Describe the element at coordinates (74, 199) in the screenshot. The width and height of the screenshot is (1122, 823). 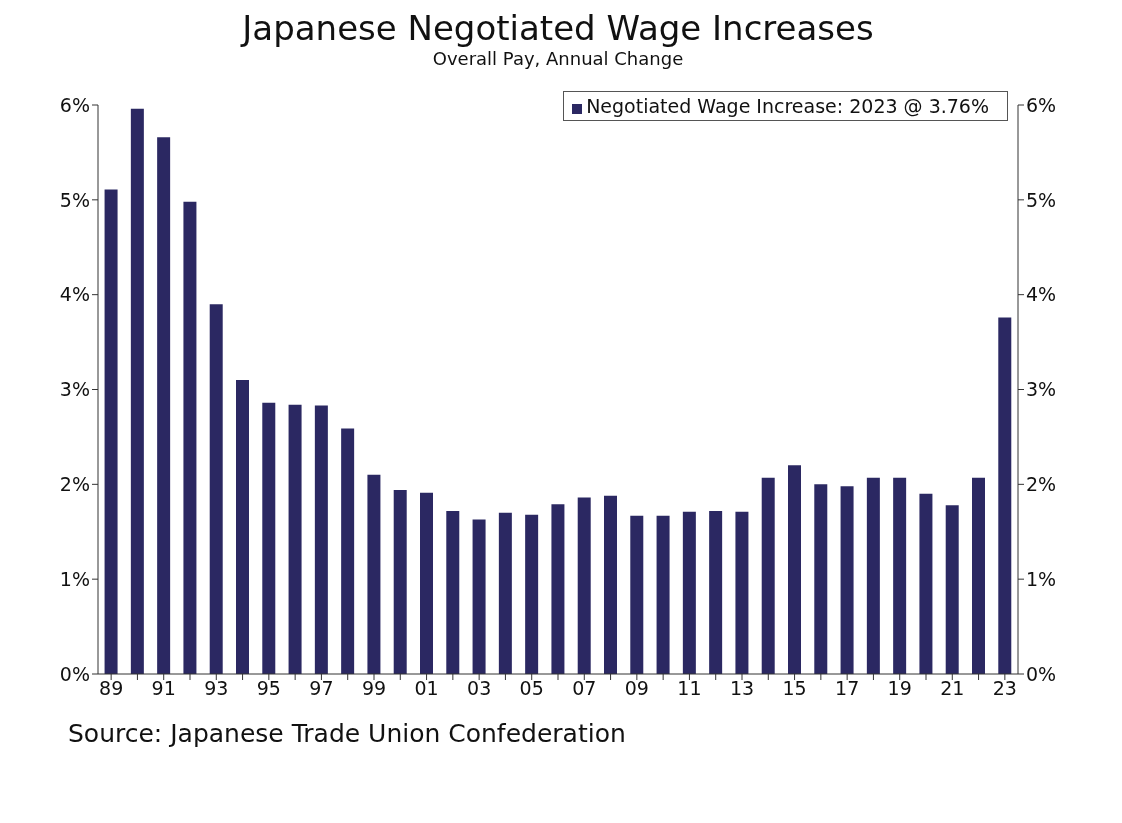
I see `y-tick-label: 5%` at that location.